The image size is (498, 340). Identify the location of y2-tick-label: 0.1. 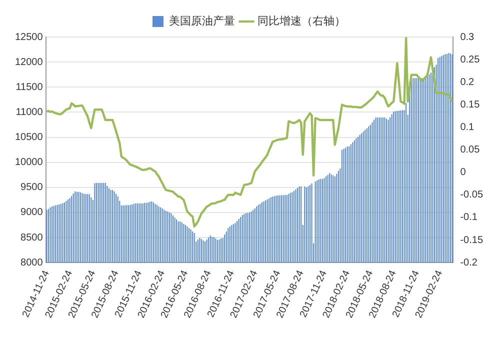
(467, 127).